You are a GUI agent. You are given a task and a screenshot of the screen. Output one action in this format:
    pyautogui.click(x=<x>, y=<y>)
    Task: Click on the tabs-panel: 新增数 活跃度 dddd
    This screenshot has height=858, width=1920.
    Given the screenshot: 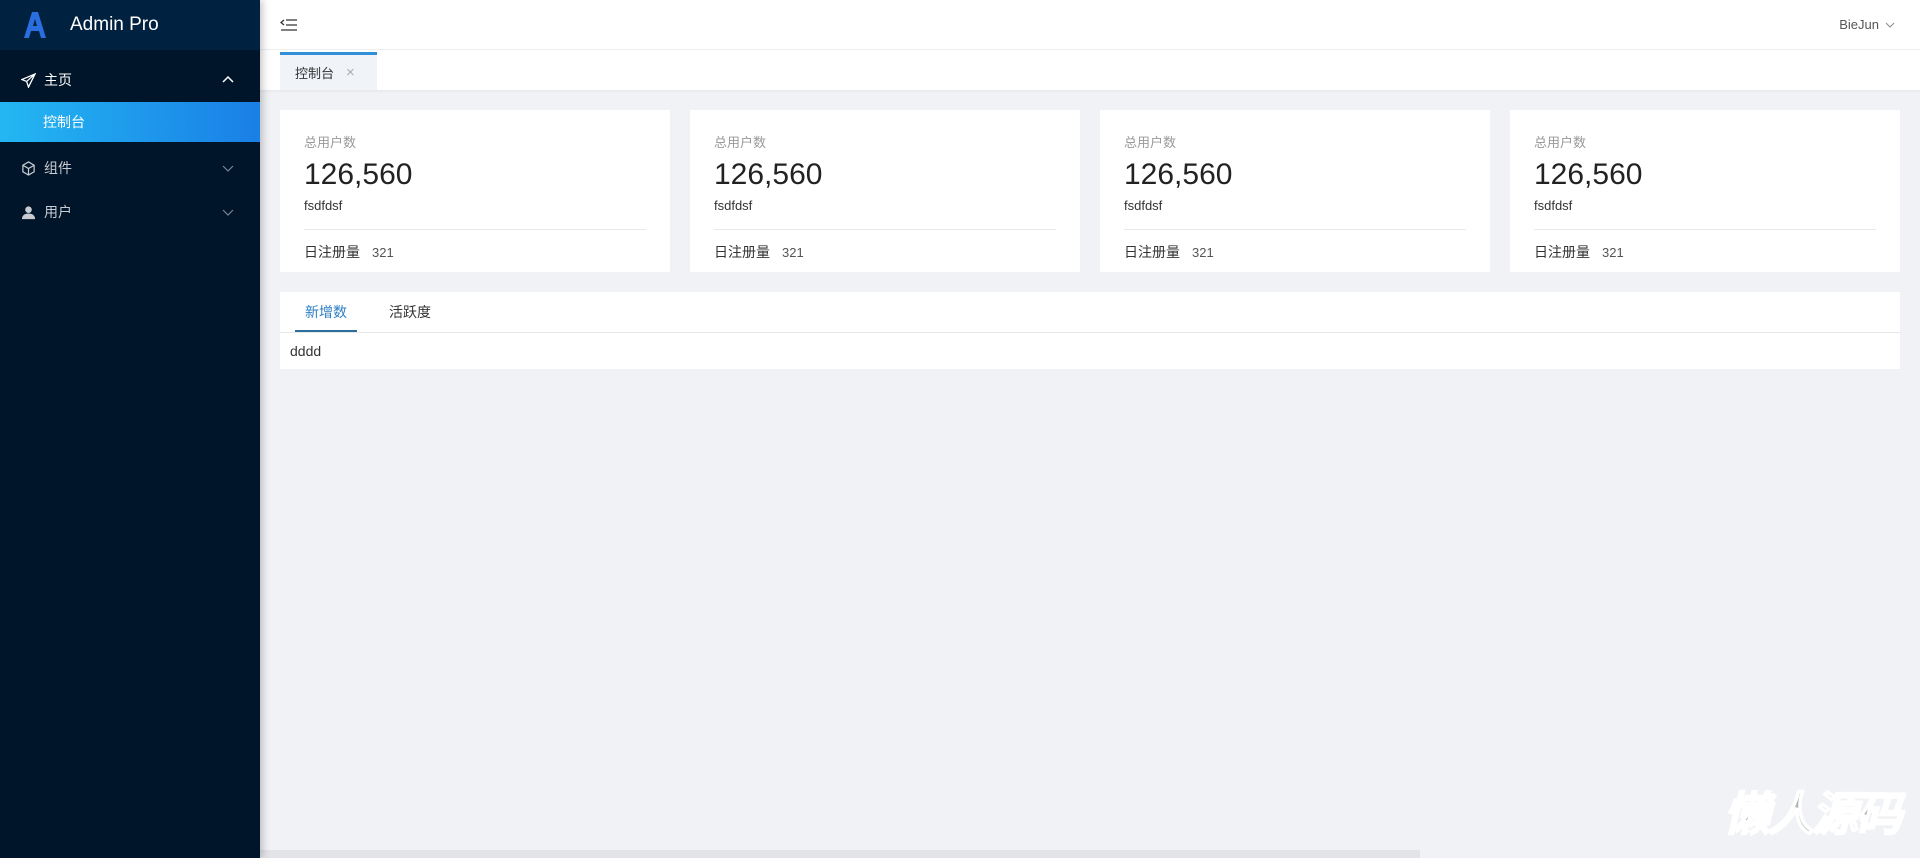 What is the action you would take?
    pyautogui.click(x=1090, y=330)
    